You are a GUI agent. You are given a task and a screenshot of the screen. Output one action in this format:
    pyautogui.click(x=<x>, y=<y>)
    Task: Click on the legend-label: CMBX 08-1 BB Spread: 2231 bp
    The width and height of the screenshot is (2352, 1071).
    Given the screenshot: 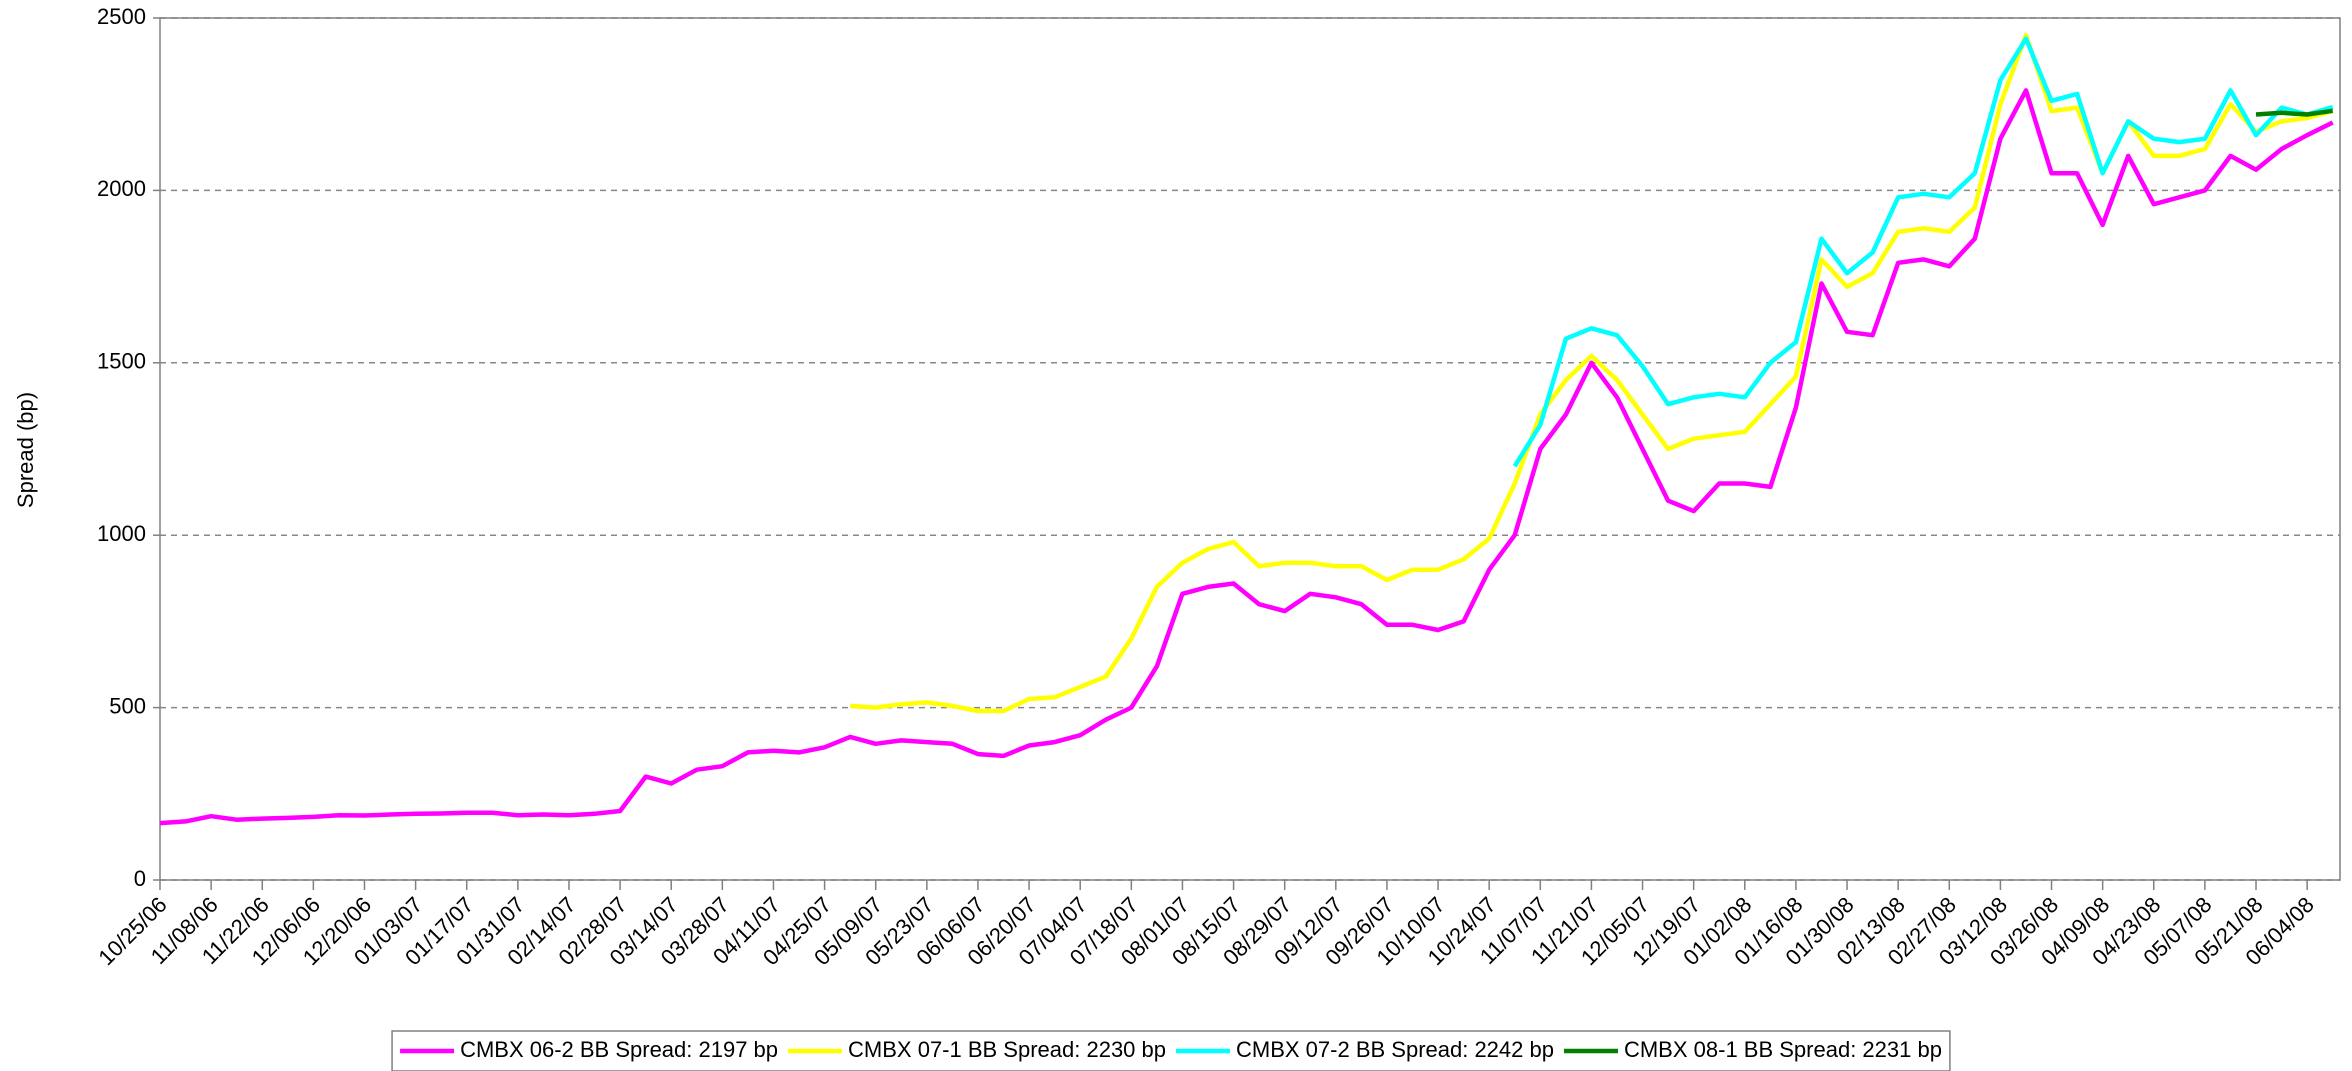 What is the action you would take?
    pyautogui.click(x=1783, y=1049)
    